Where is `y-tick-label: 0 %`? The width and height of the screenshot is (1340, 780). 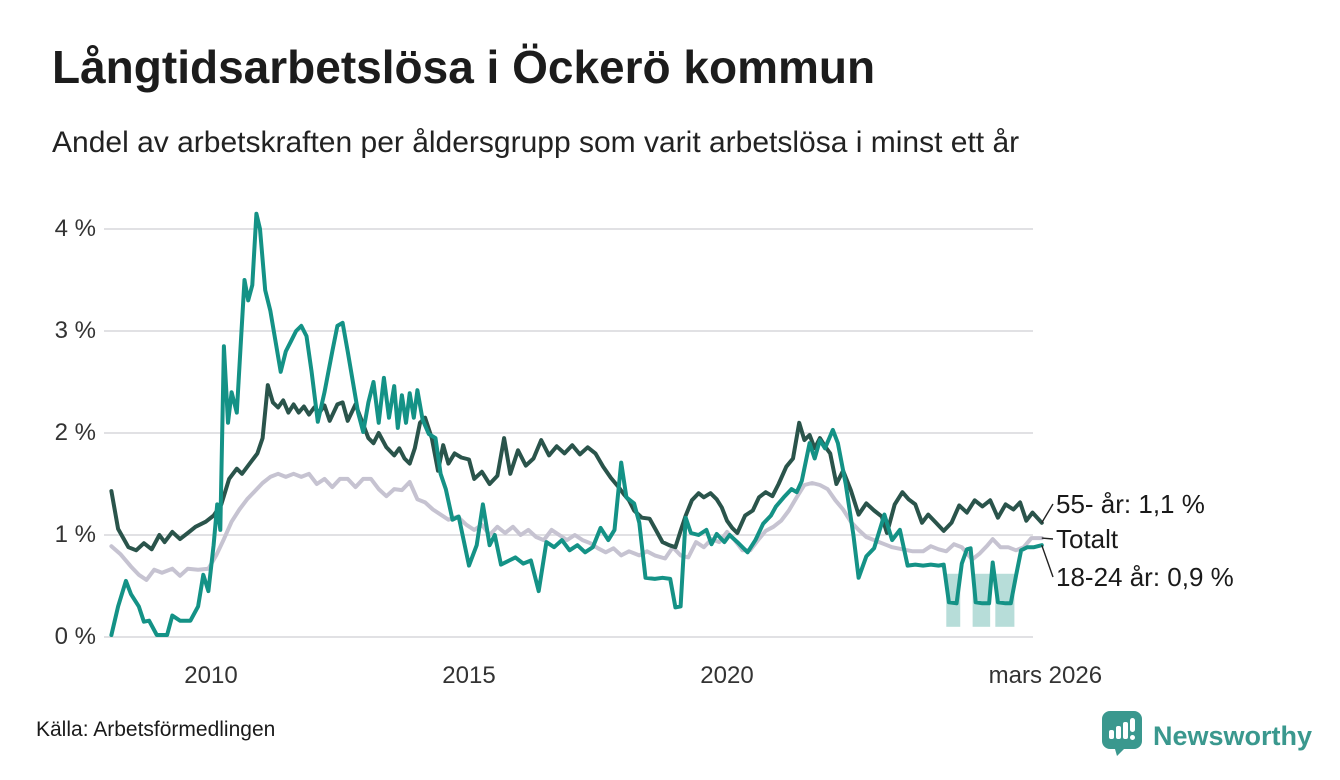
y-tick-label: 0 % is located at coordinates (75, 636).